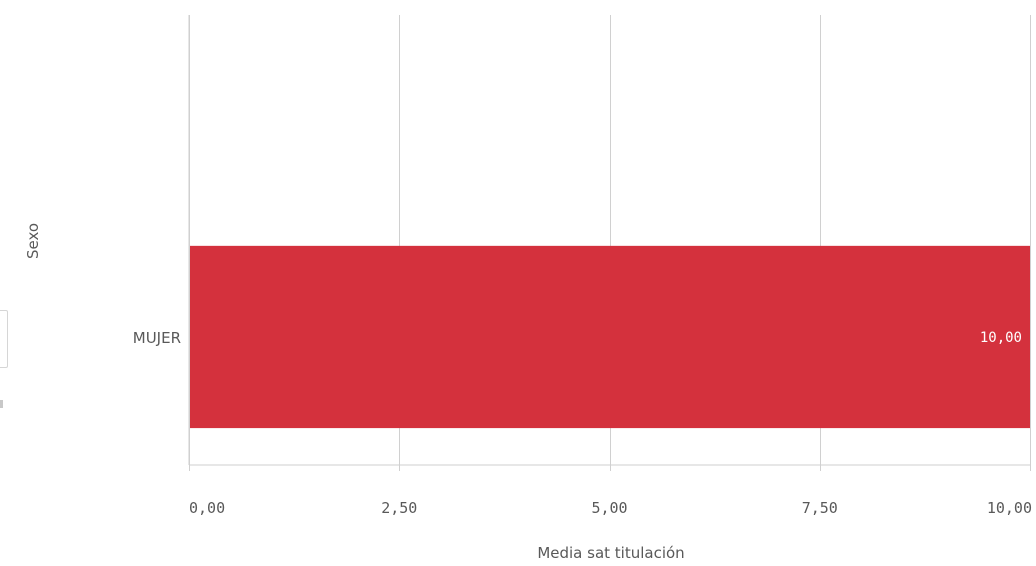 This screenshot has width=1036, height=566. What do you see at coordinates (207, 508) in the screenshot?
I see `x-tick-label: 0,00` at bounding box center [207, 508].